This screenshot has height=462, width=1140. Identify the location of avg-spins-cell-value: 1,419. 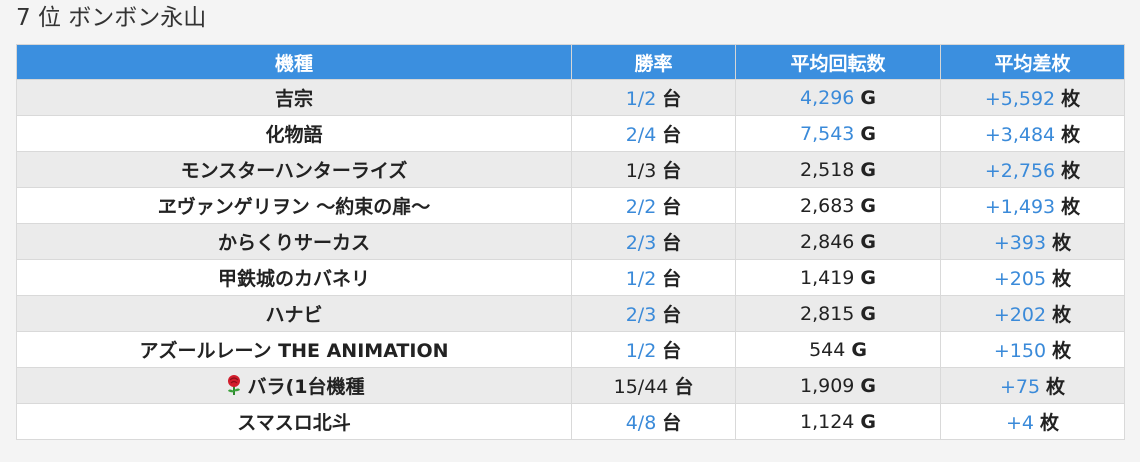
(827, 277).